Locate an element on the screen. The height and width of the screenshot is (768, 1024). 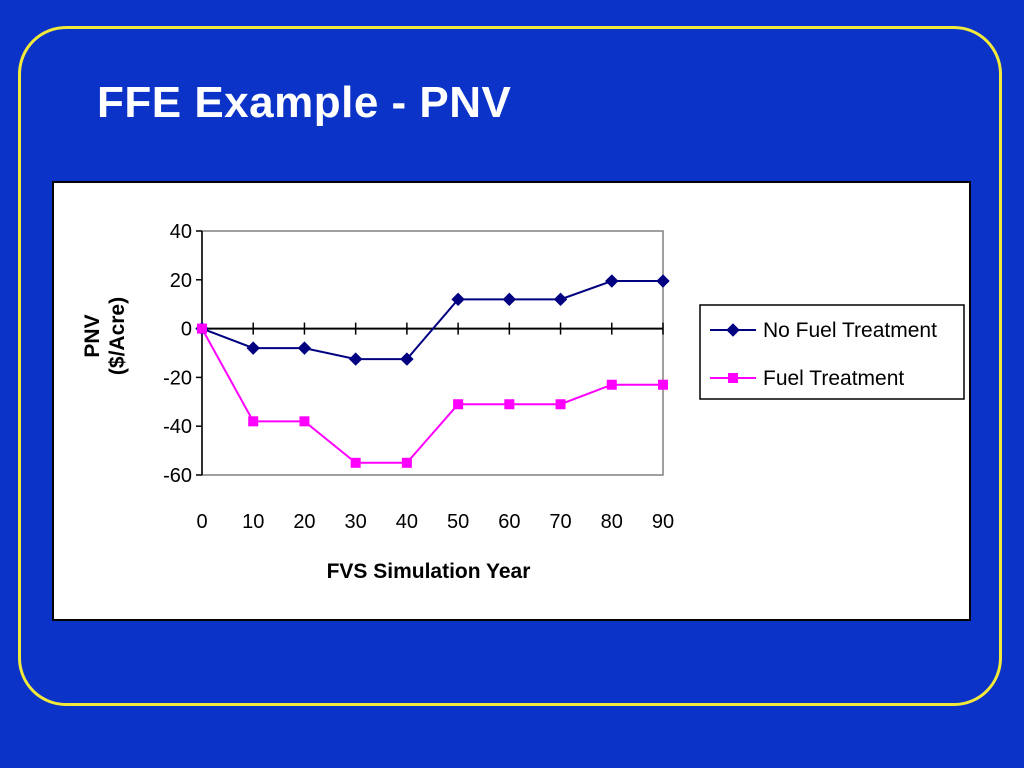
y-axis-title-line: ($/Acre) is located at coordinates (117, 336).